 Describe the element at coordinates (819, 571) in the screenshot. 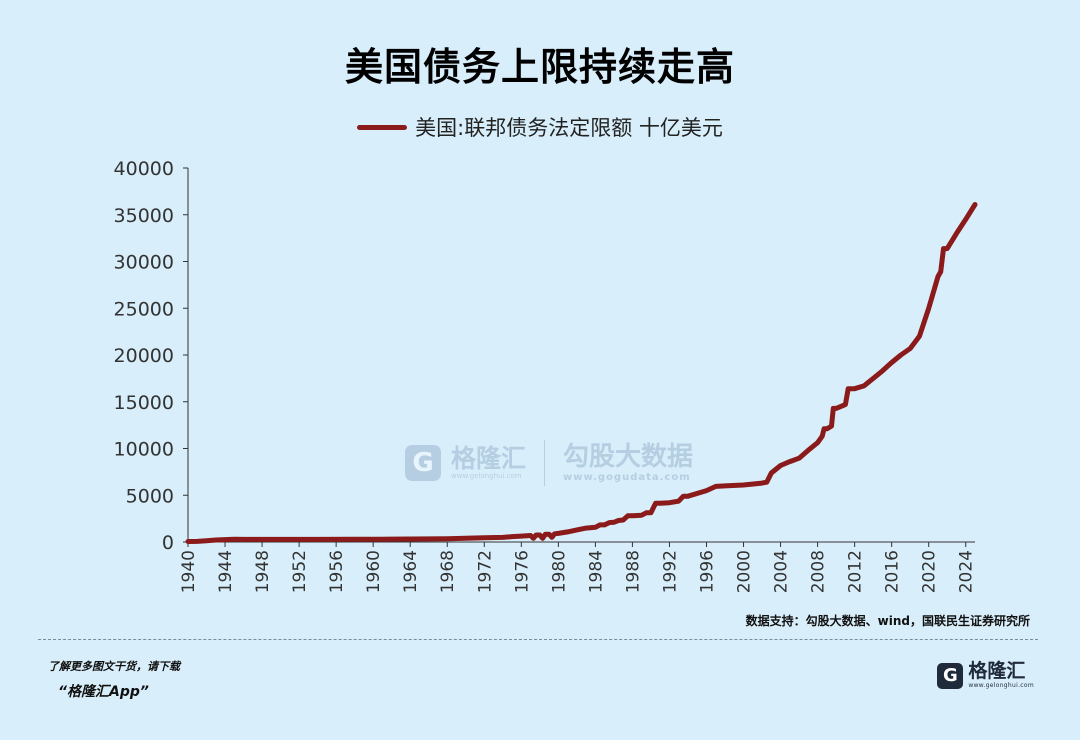

I see `x-tick-label: 2008` at that location.